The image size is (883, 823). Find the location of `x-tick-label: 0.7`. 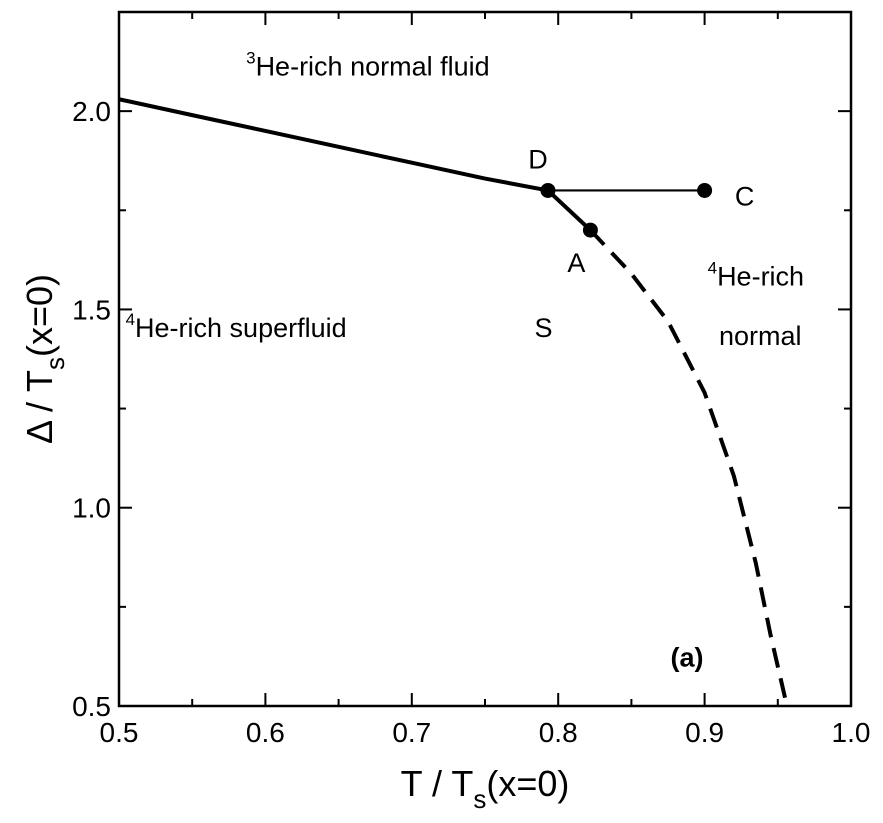

x-tick-label: 0.7 is located at coordinates (411, 732).